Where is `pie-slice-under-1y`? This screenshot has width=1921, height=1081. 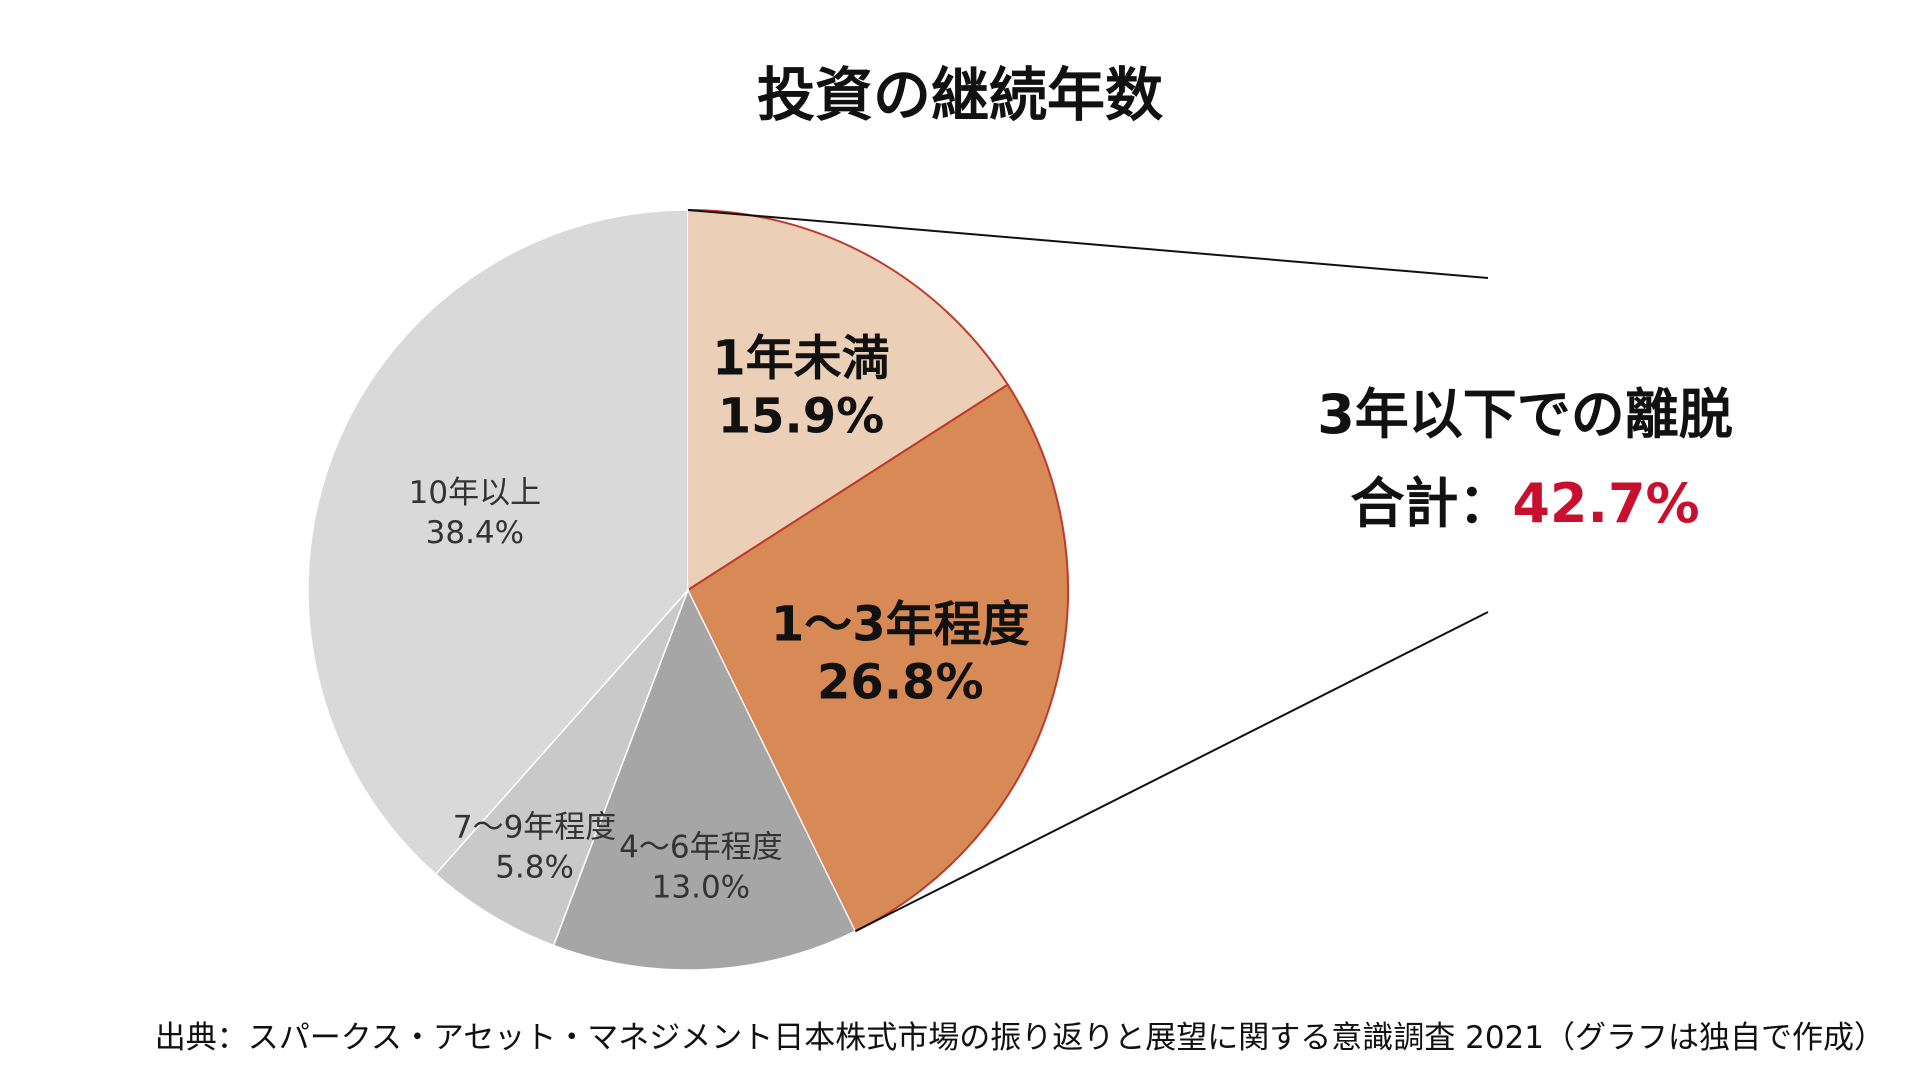 pie-slice-under-1y is located at coordinates (848, 400).